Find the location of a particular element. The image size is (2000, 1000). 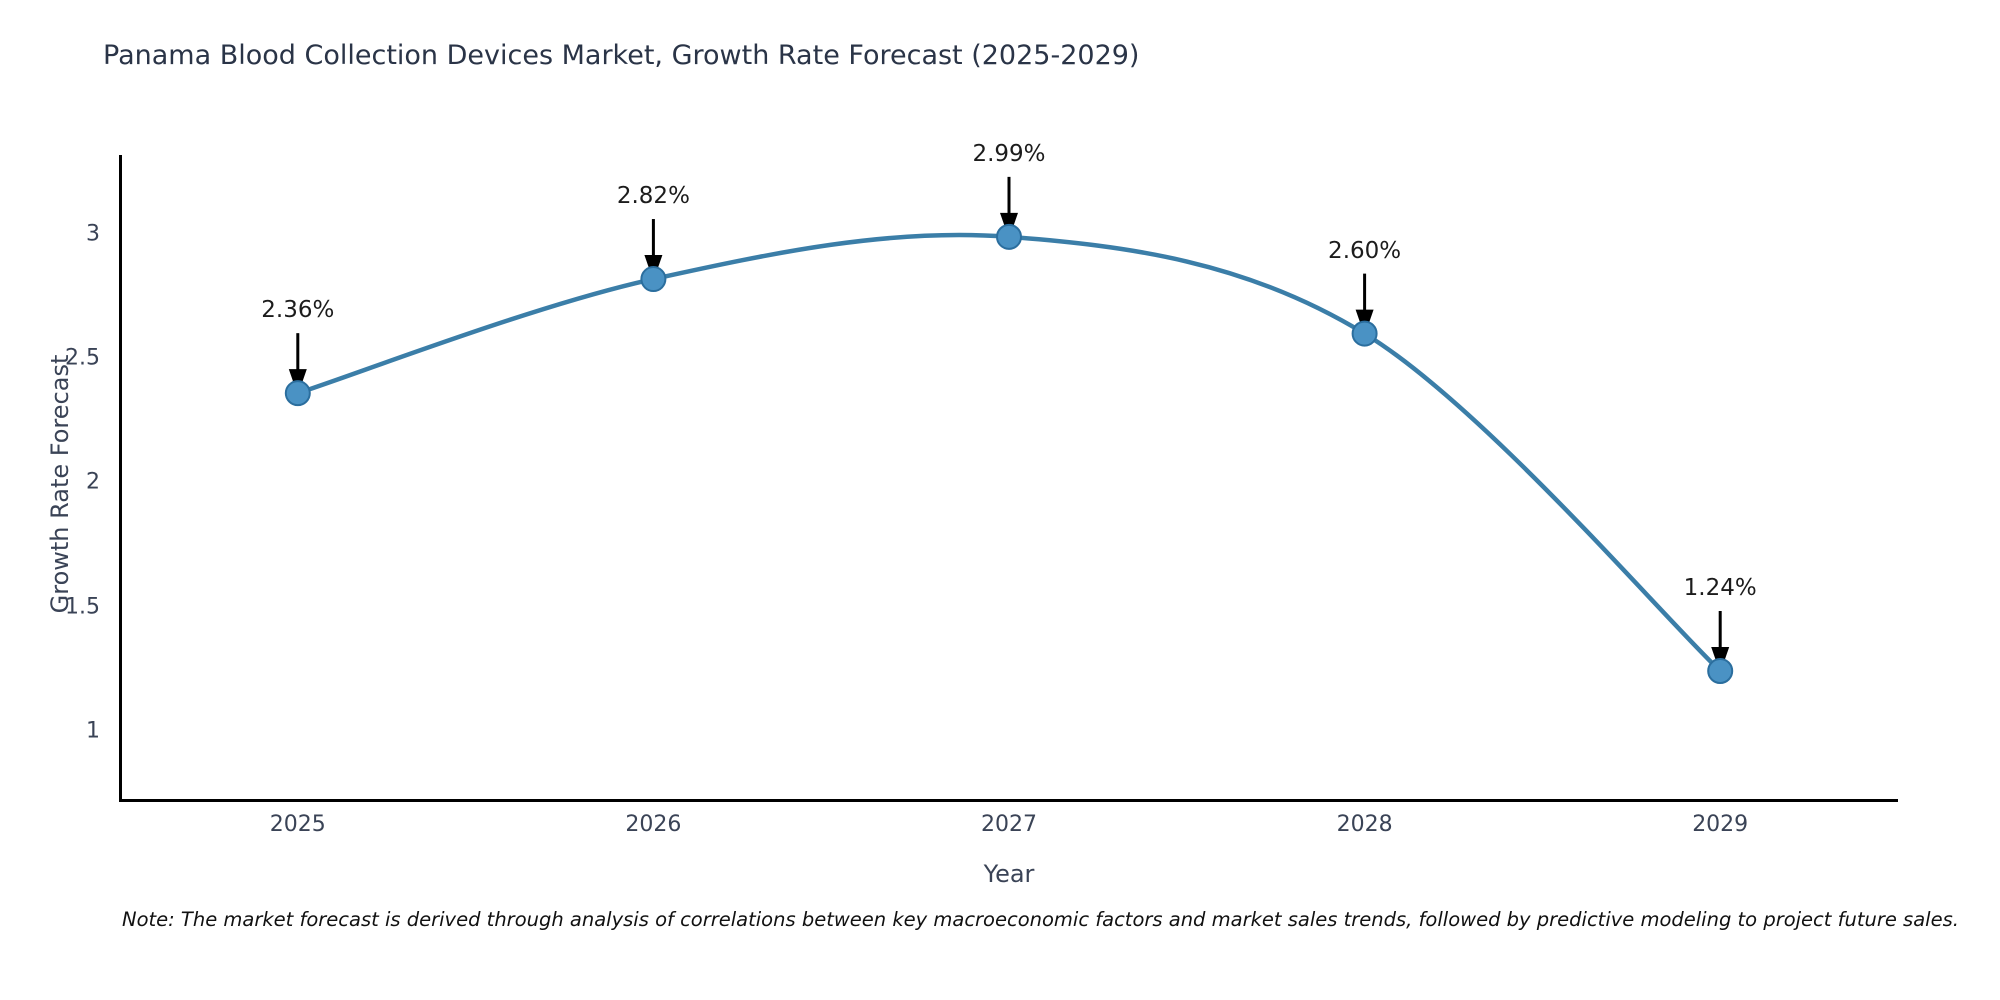

y-axis-tick-label: 1 is located at coordinates (93, 731).